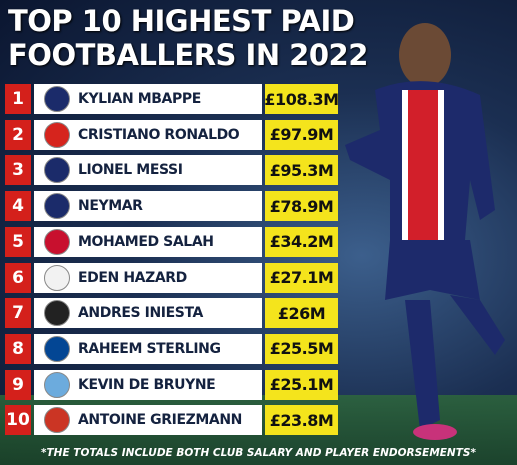  I want to click on player-row: CRISTIANO RONALDO, so click(148, 134).